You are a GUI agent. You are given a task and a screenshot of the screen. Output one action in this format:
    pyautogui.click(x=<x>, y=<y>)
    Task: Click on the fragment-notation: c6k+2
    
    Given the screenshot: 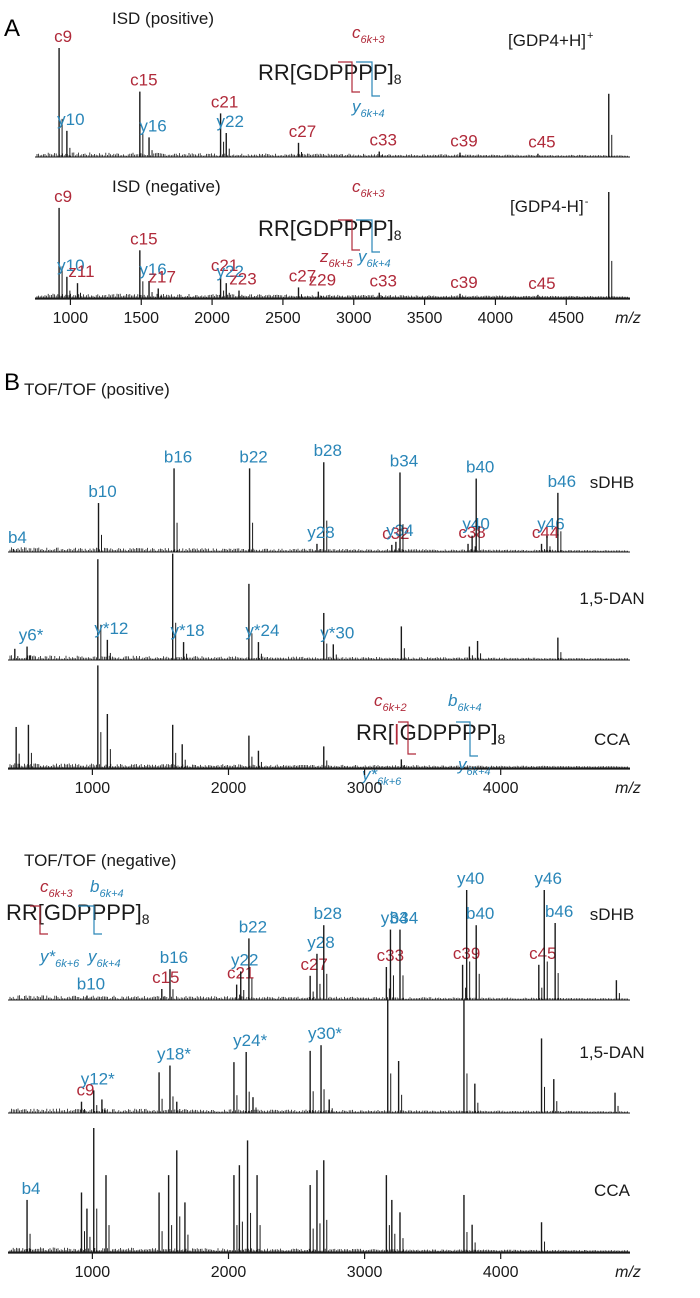 What is the action you would take?
    pyautogui.click(x=390, y=702)
    